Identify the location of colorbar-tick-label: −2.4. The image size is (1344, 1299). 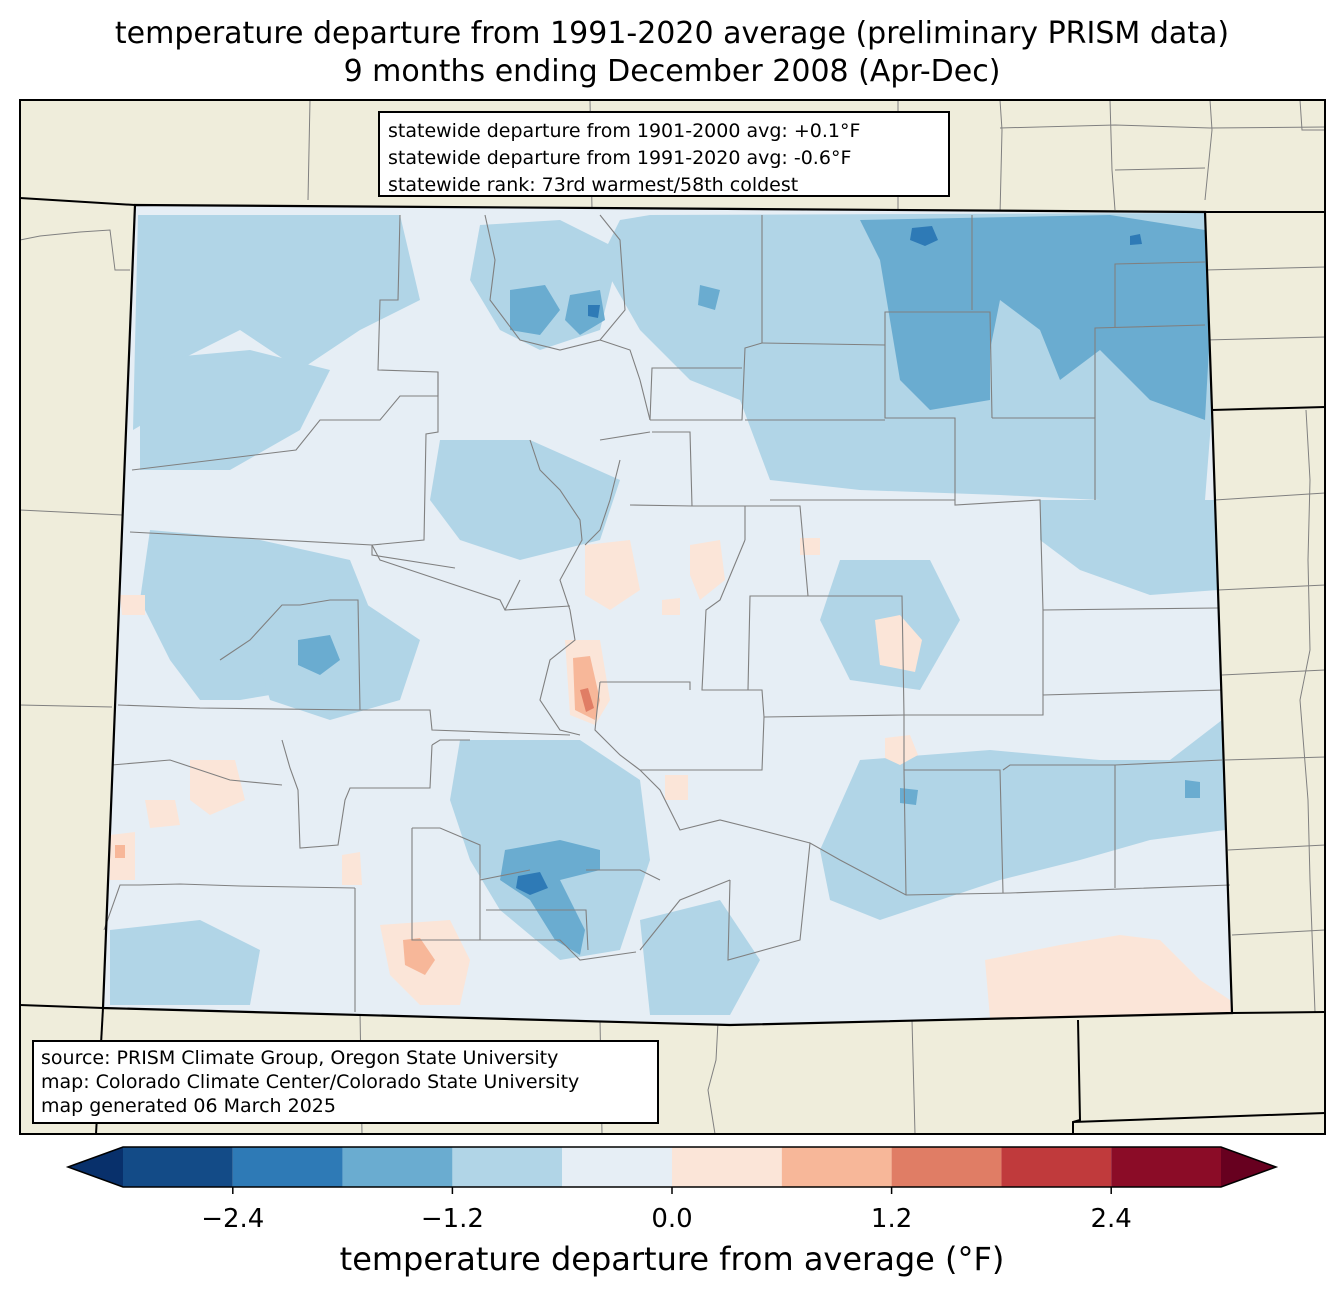
(233, 1219).